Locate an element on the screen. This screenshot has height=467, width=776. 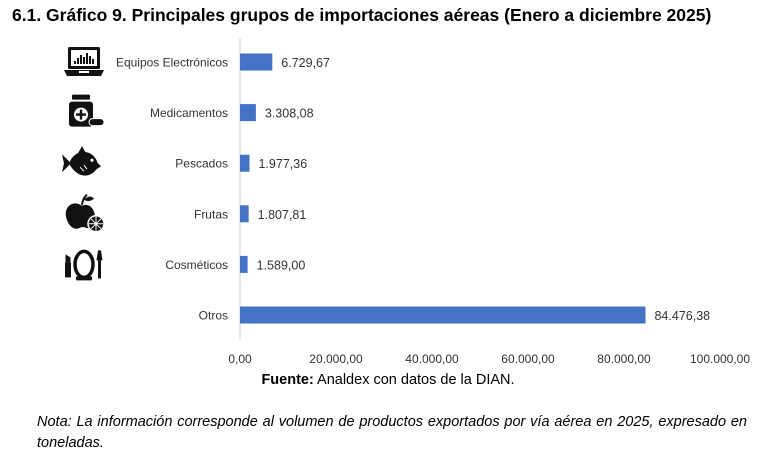
laptop-icon is located at coordinates (84, 61).